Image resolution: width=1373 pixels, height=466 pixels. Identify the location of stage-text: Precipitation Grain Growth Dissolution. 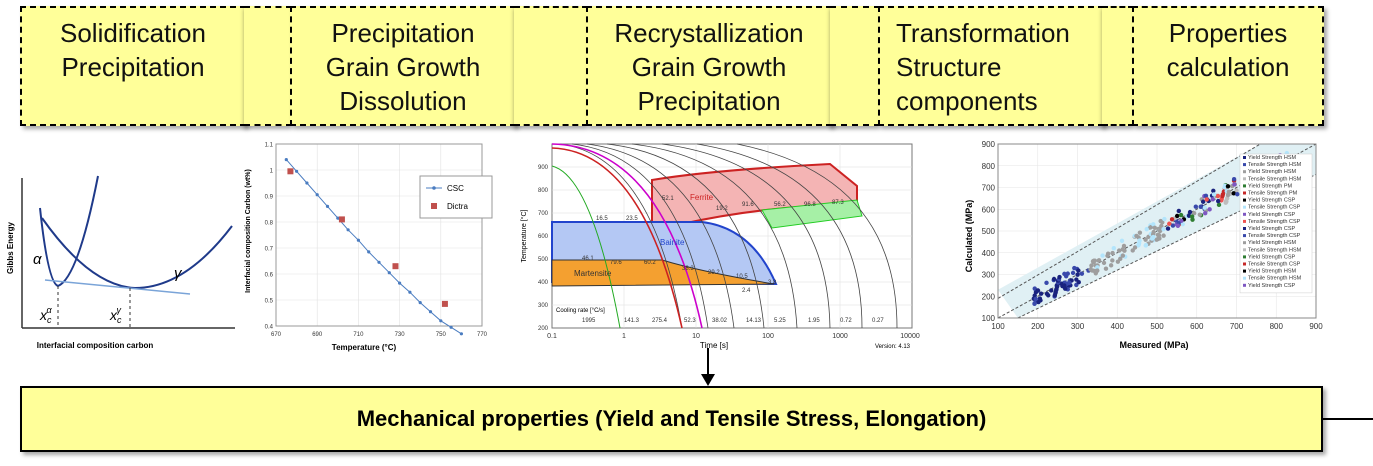
(403, 67).